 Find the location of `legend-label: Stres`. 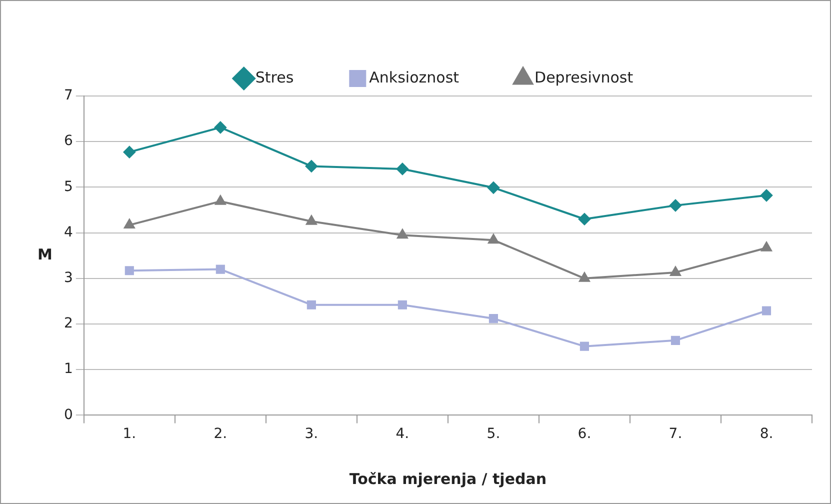

legend-label: Stres is located at coordinates (274, 77).